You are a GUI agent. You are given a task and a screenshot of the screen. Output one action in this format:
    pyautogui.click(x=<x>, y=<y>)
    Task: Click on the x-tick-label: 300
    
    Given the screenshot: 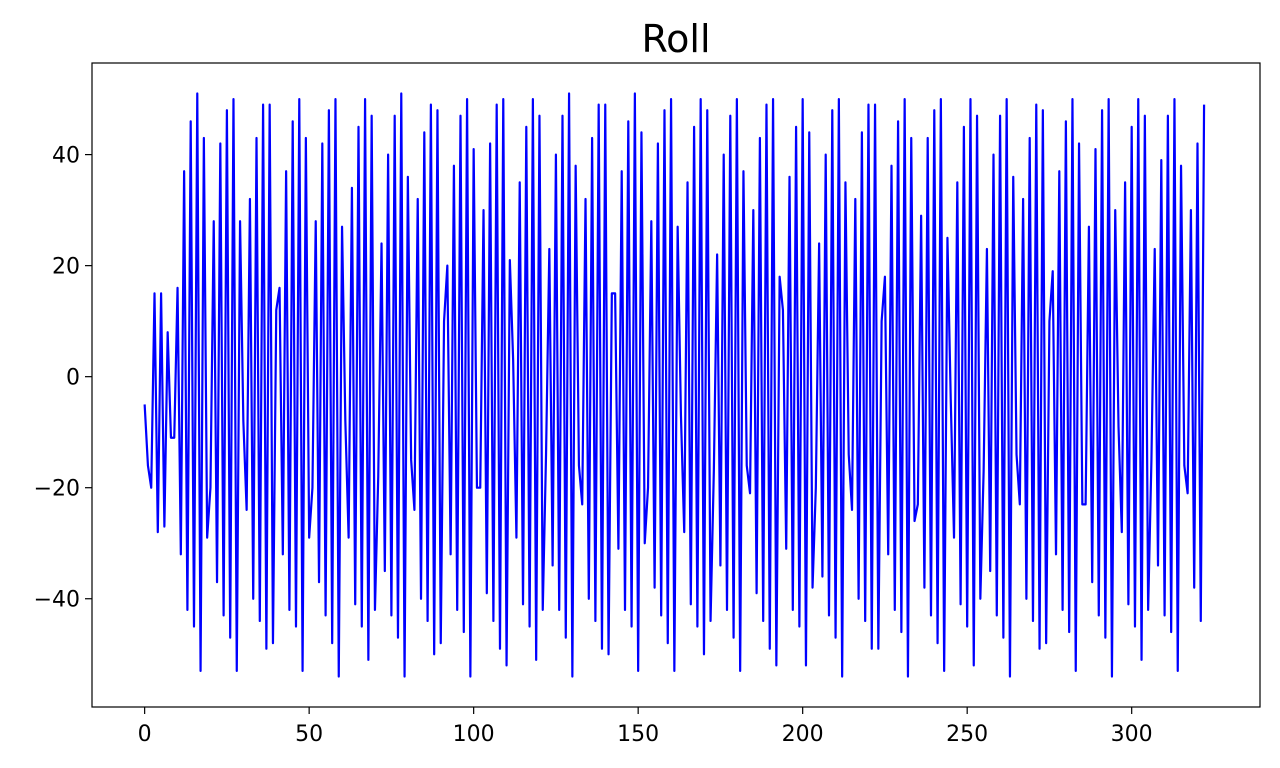 What is the action you would take?
    pyautogui.click(x=1132, y=734)
    